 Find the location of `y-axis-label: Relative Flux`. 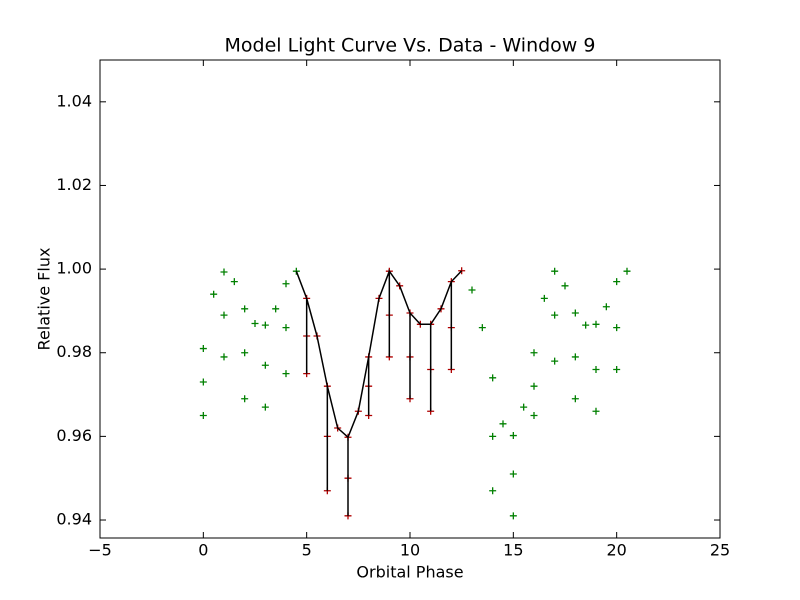

y-axis-label: Relative Flux is located at coordinates (44, 299).